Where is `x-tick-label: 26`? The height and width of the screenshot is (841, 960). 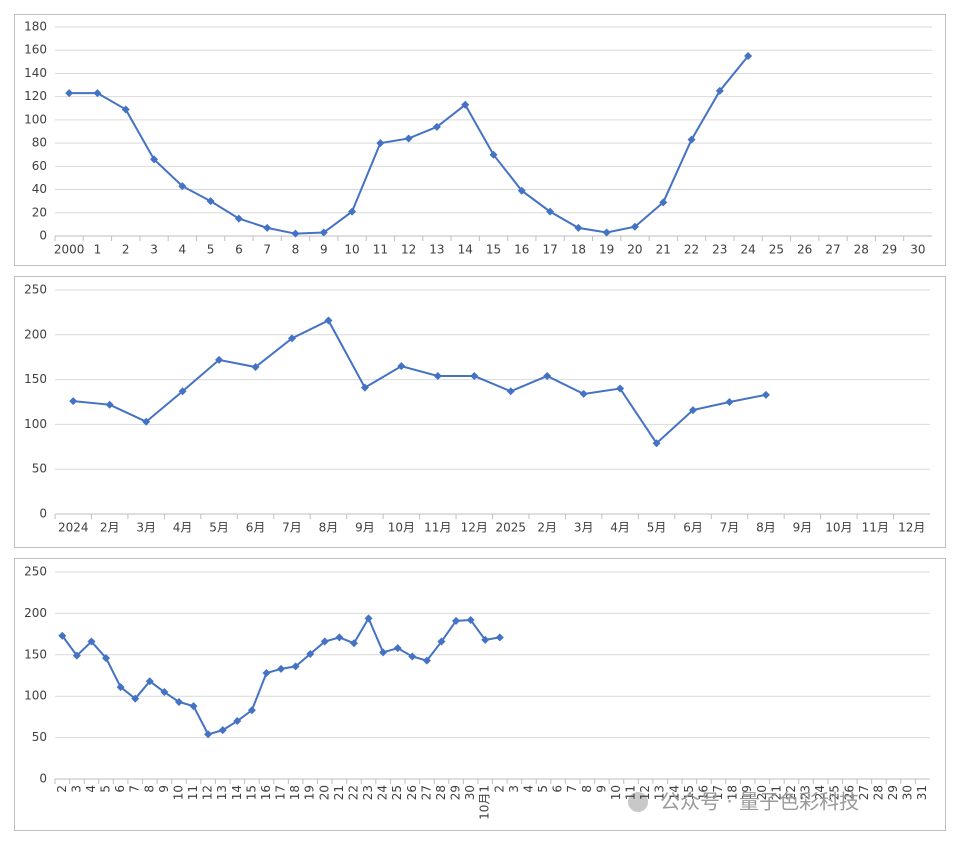
x-tick-label: 26 is located at coordinates (412, 792).